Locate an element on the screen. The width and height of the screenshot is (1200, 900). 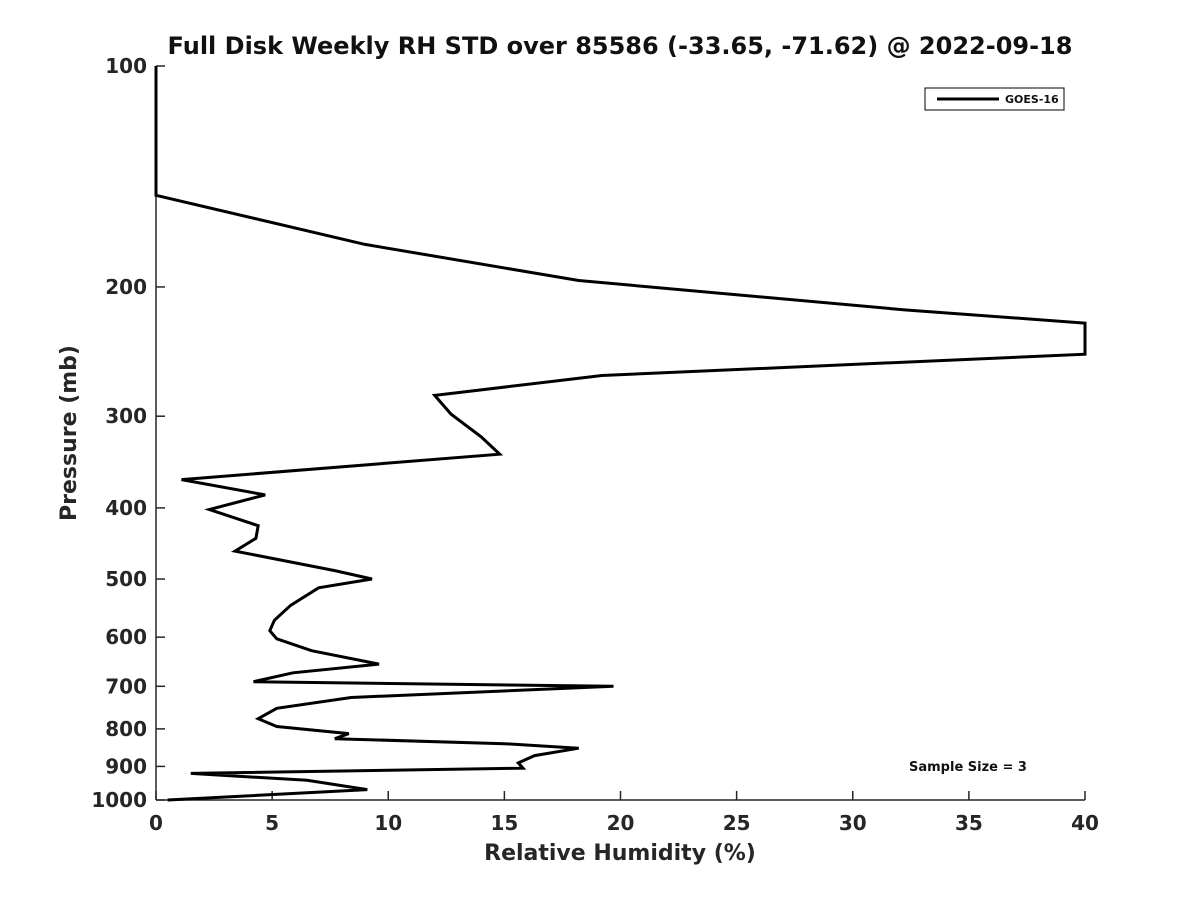
x-tick-label: 5 is located at coordinates (272, 823).